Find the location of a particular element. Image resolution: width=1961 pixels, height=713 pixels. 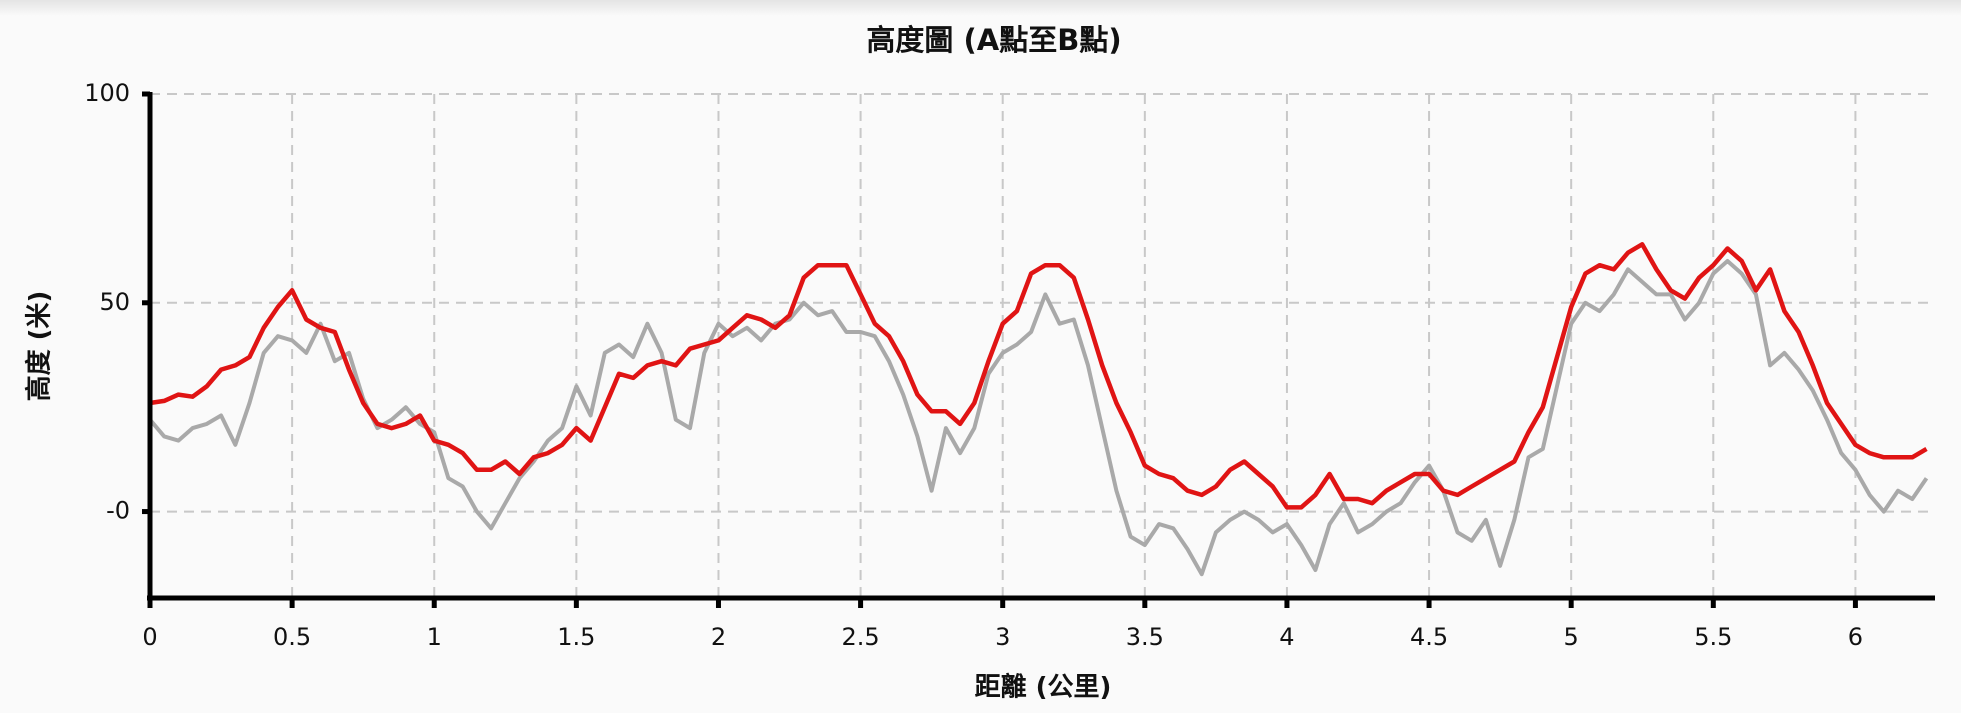

x-tick-label: 2.5 is located at coordinates (861, 637).